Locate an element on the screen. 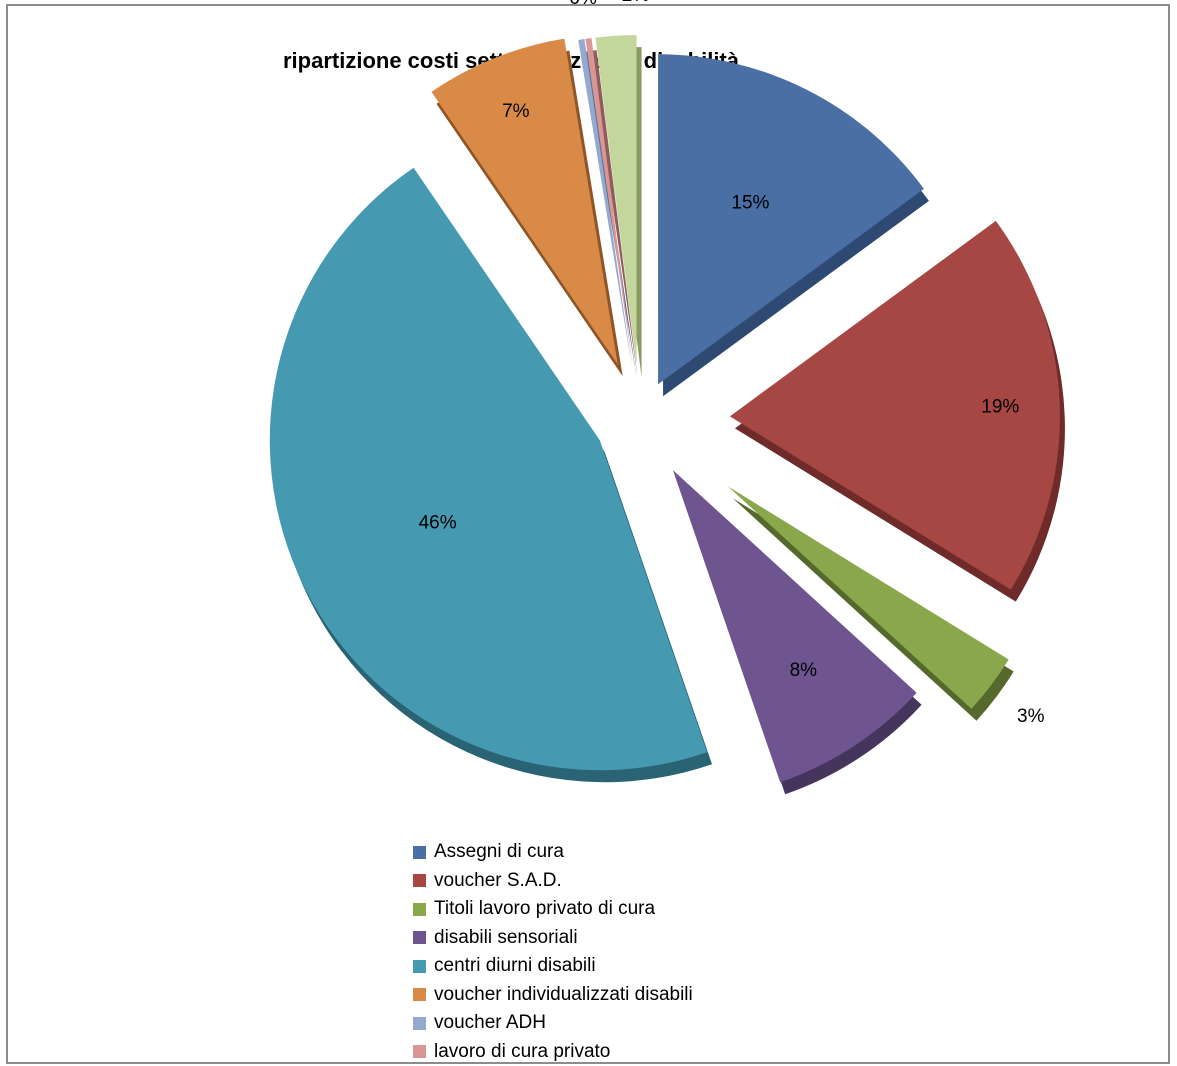 This screenshot has height=1066, width=1177. legend-label: disabili sensoriali is located at coordinates (506, 938).